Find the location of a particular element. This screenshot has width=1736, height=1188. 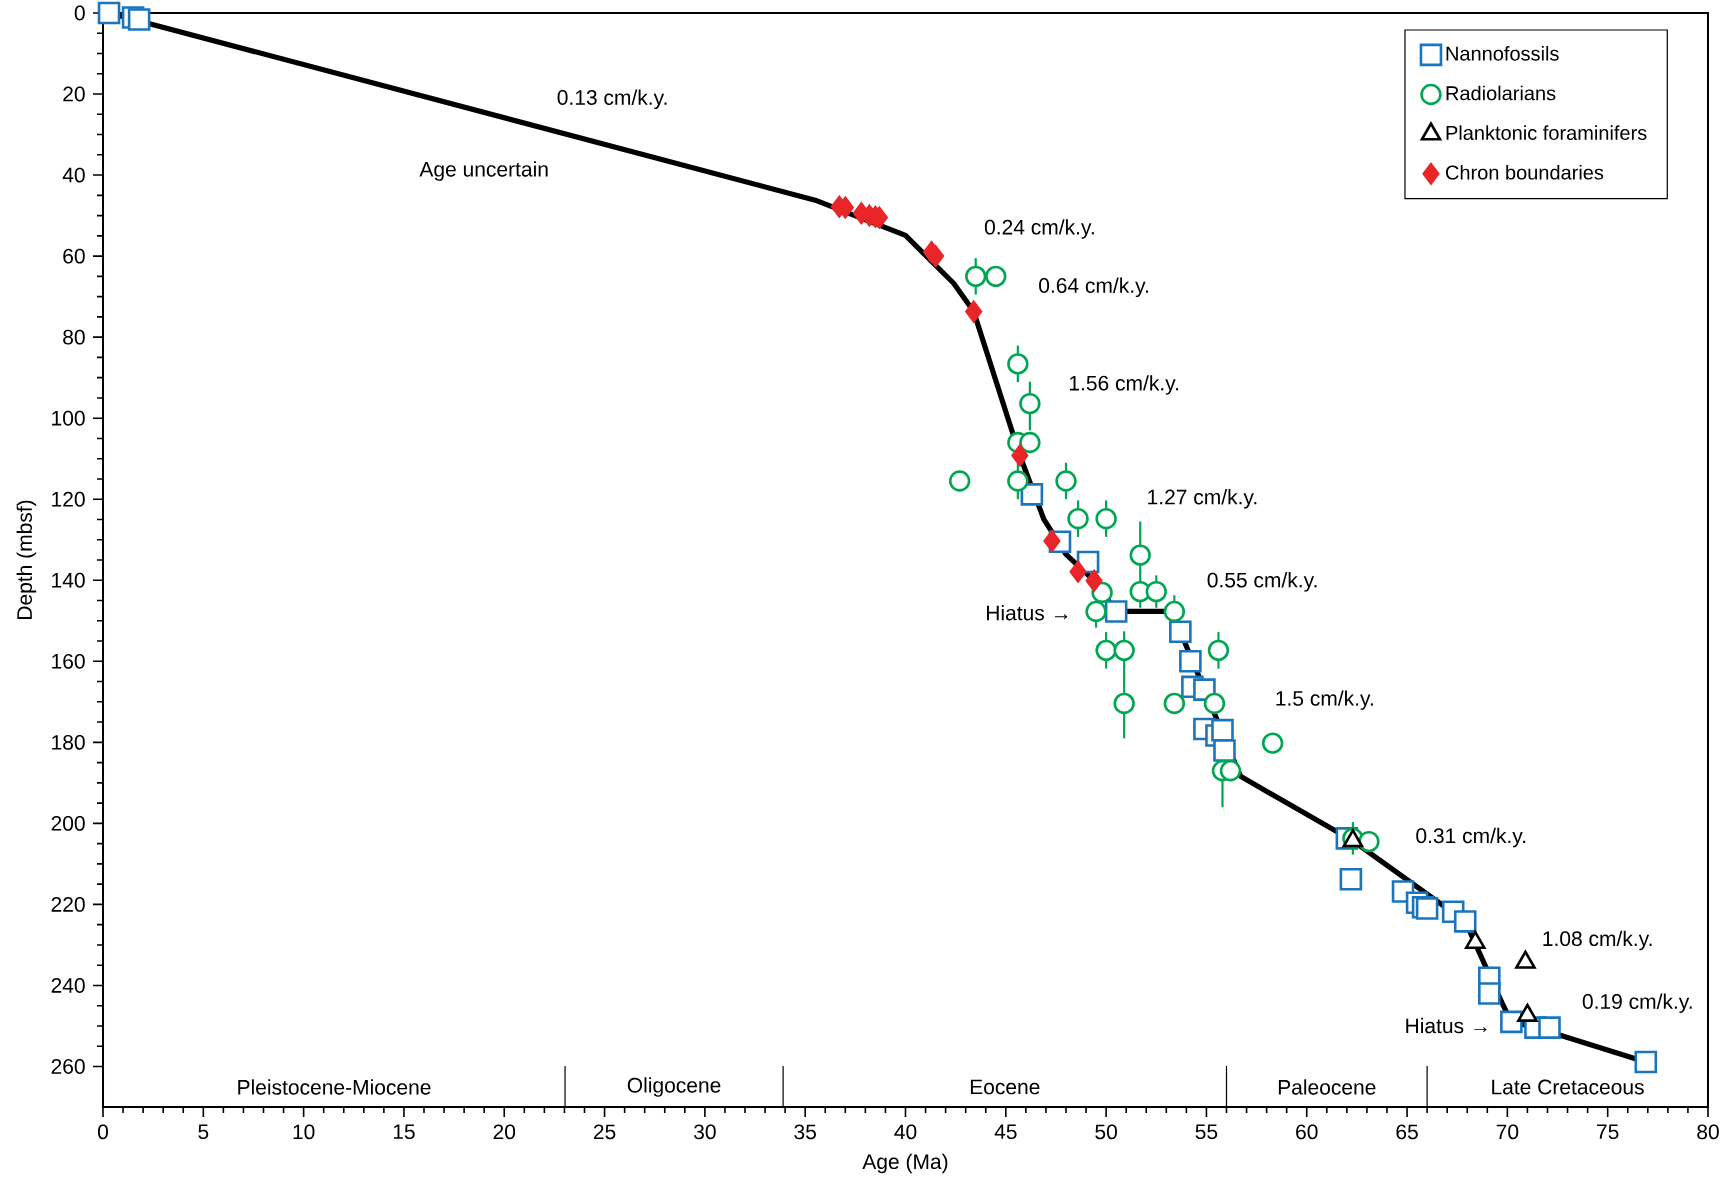

y-tick-label: 80 is located at coordinates (74, 337).